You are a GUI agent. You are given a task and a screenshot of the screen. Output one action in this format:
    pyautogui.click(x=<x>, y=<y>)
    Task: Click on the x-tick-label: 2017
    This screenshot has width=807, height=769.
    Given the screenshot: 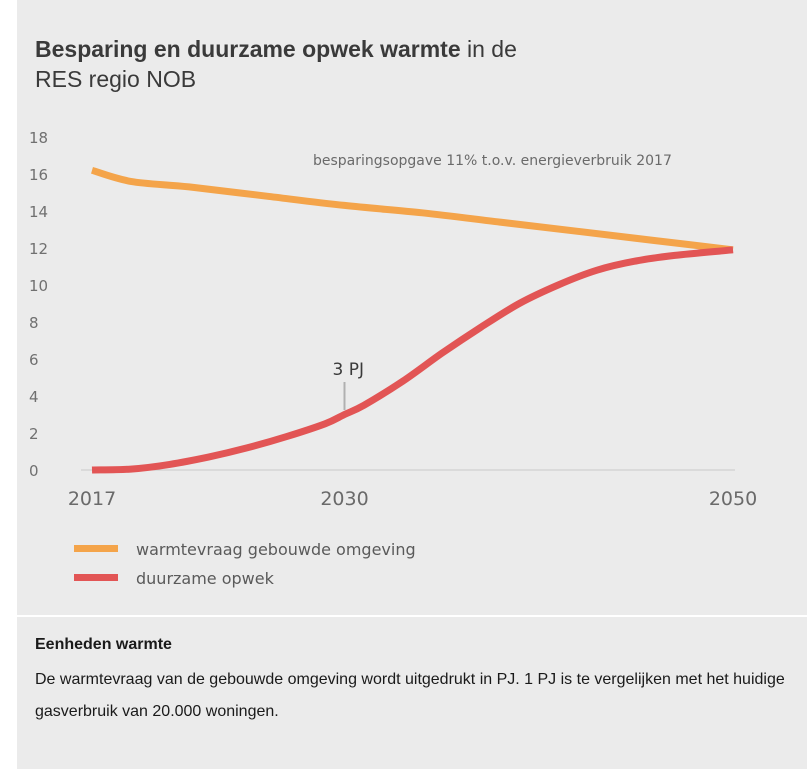 What is the action you would take?
    pyautogui.click(x=92, y=499)
    